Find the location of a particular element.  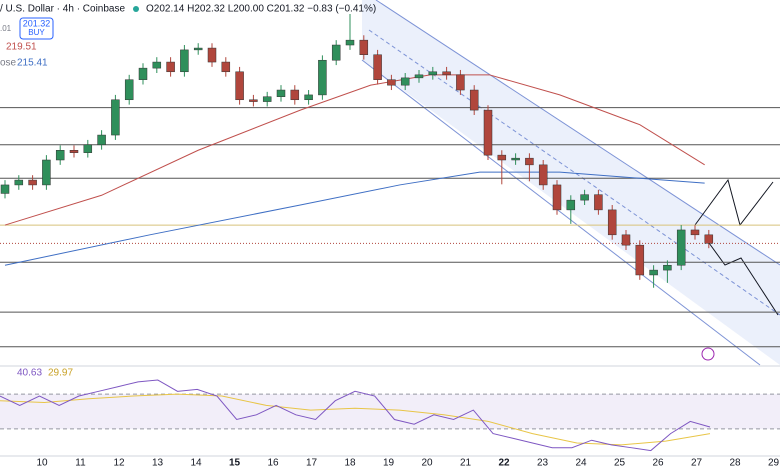

x-tick-label: 22 is located at coordinates (504, 463).